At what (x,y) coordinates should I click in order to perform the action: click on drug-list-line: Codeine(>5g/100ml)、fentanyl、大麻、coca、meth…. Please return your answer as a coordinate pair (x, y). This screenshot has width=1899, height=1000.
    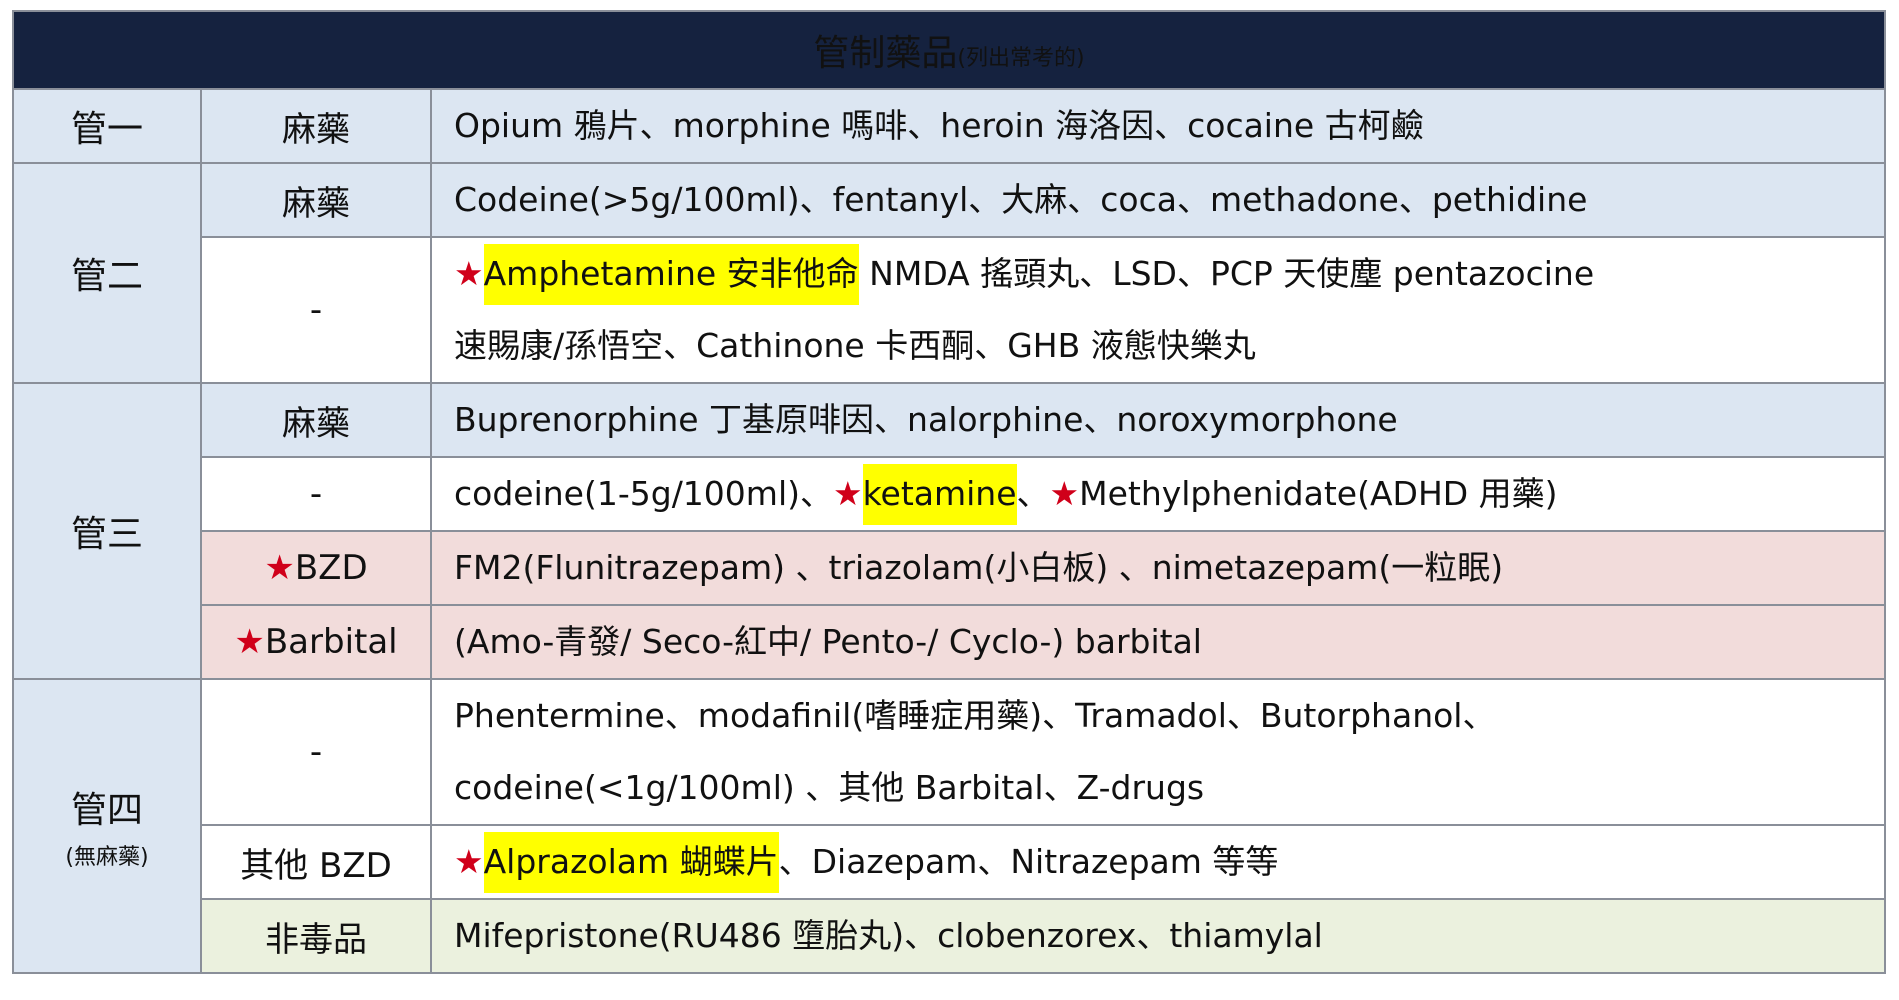
    Looking at the image, I should click on (1169, 200).